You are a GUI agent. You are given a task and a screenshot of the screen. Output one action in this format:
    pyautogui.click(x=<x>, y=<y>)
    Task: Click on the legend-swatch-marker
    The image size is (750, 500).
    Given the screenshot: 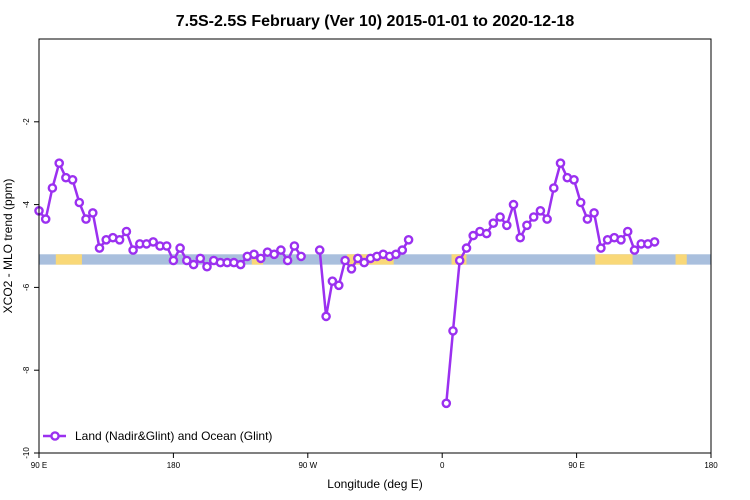 What is the action you would take?
    pyautogui.click(x=55, y=436)
    